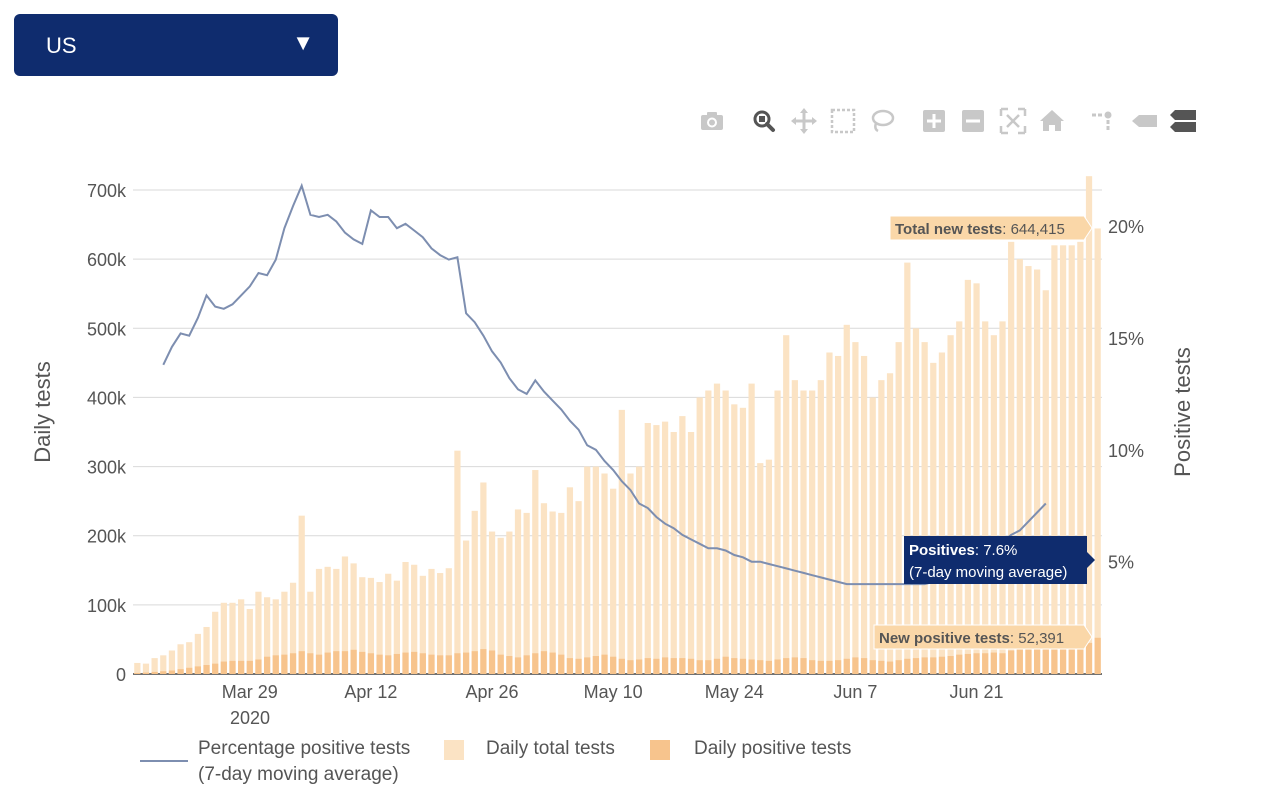 Image resolution: width=1280 pixels, height=798 pixels. Describe the element at coordinates (804, 121) in the screenshot. I see `pan-icon` at that location.